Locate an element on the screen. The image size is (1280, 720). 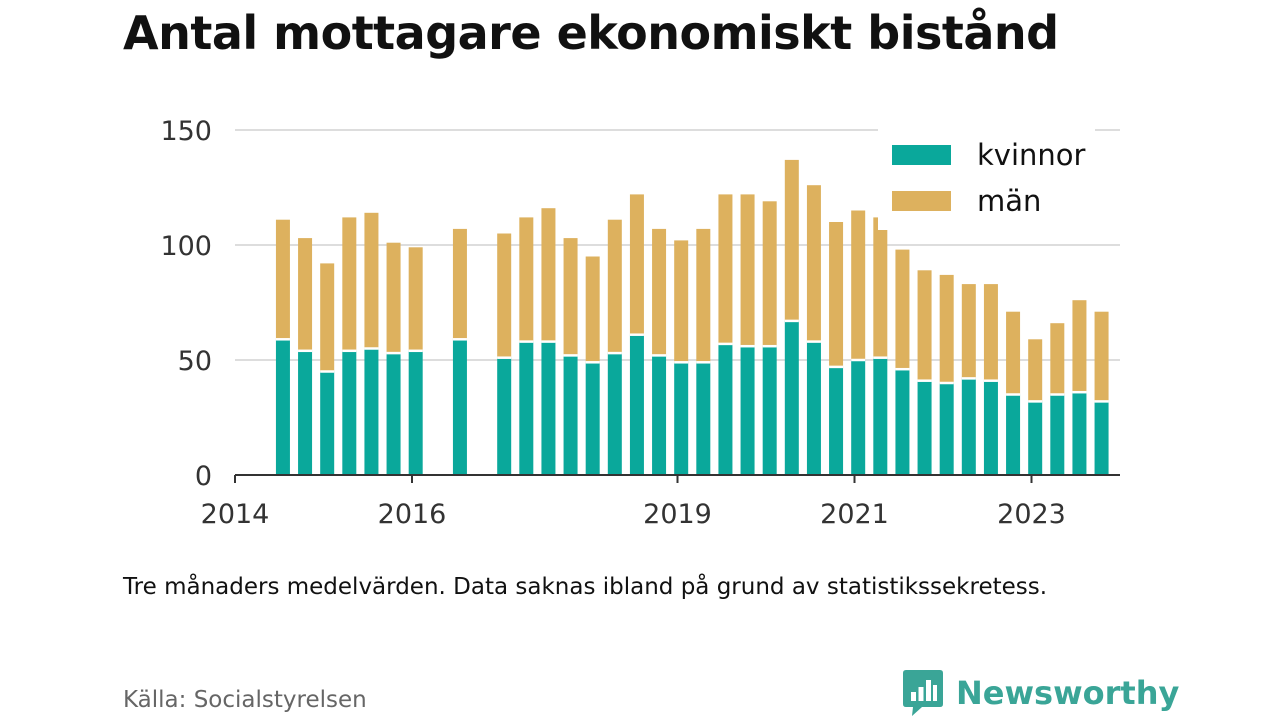
legend-swatch-man is located at coordinates (921, 201).